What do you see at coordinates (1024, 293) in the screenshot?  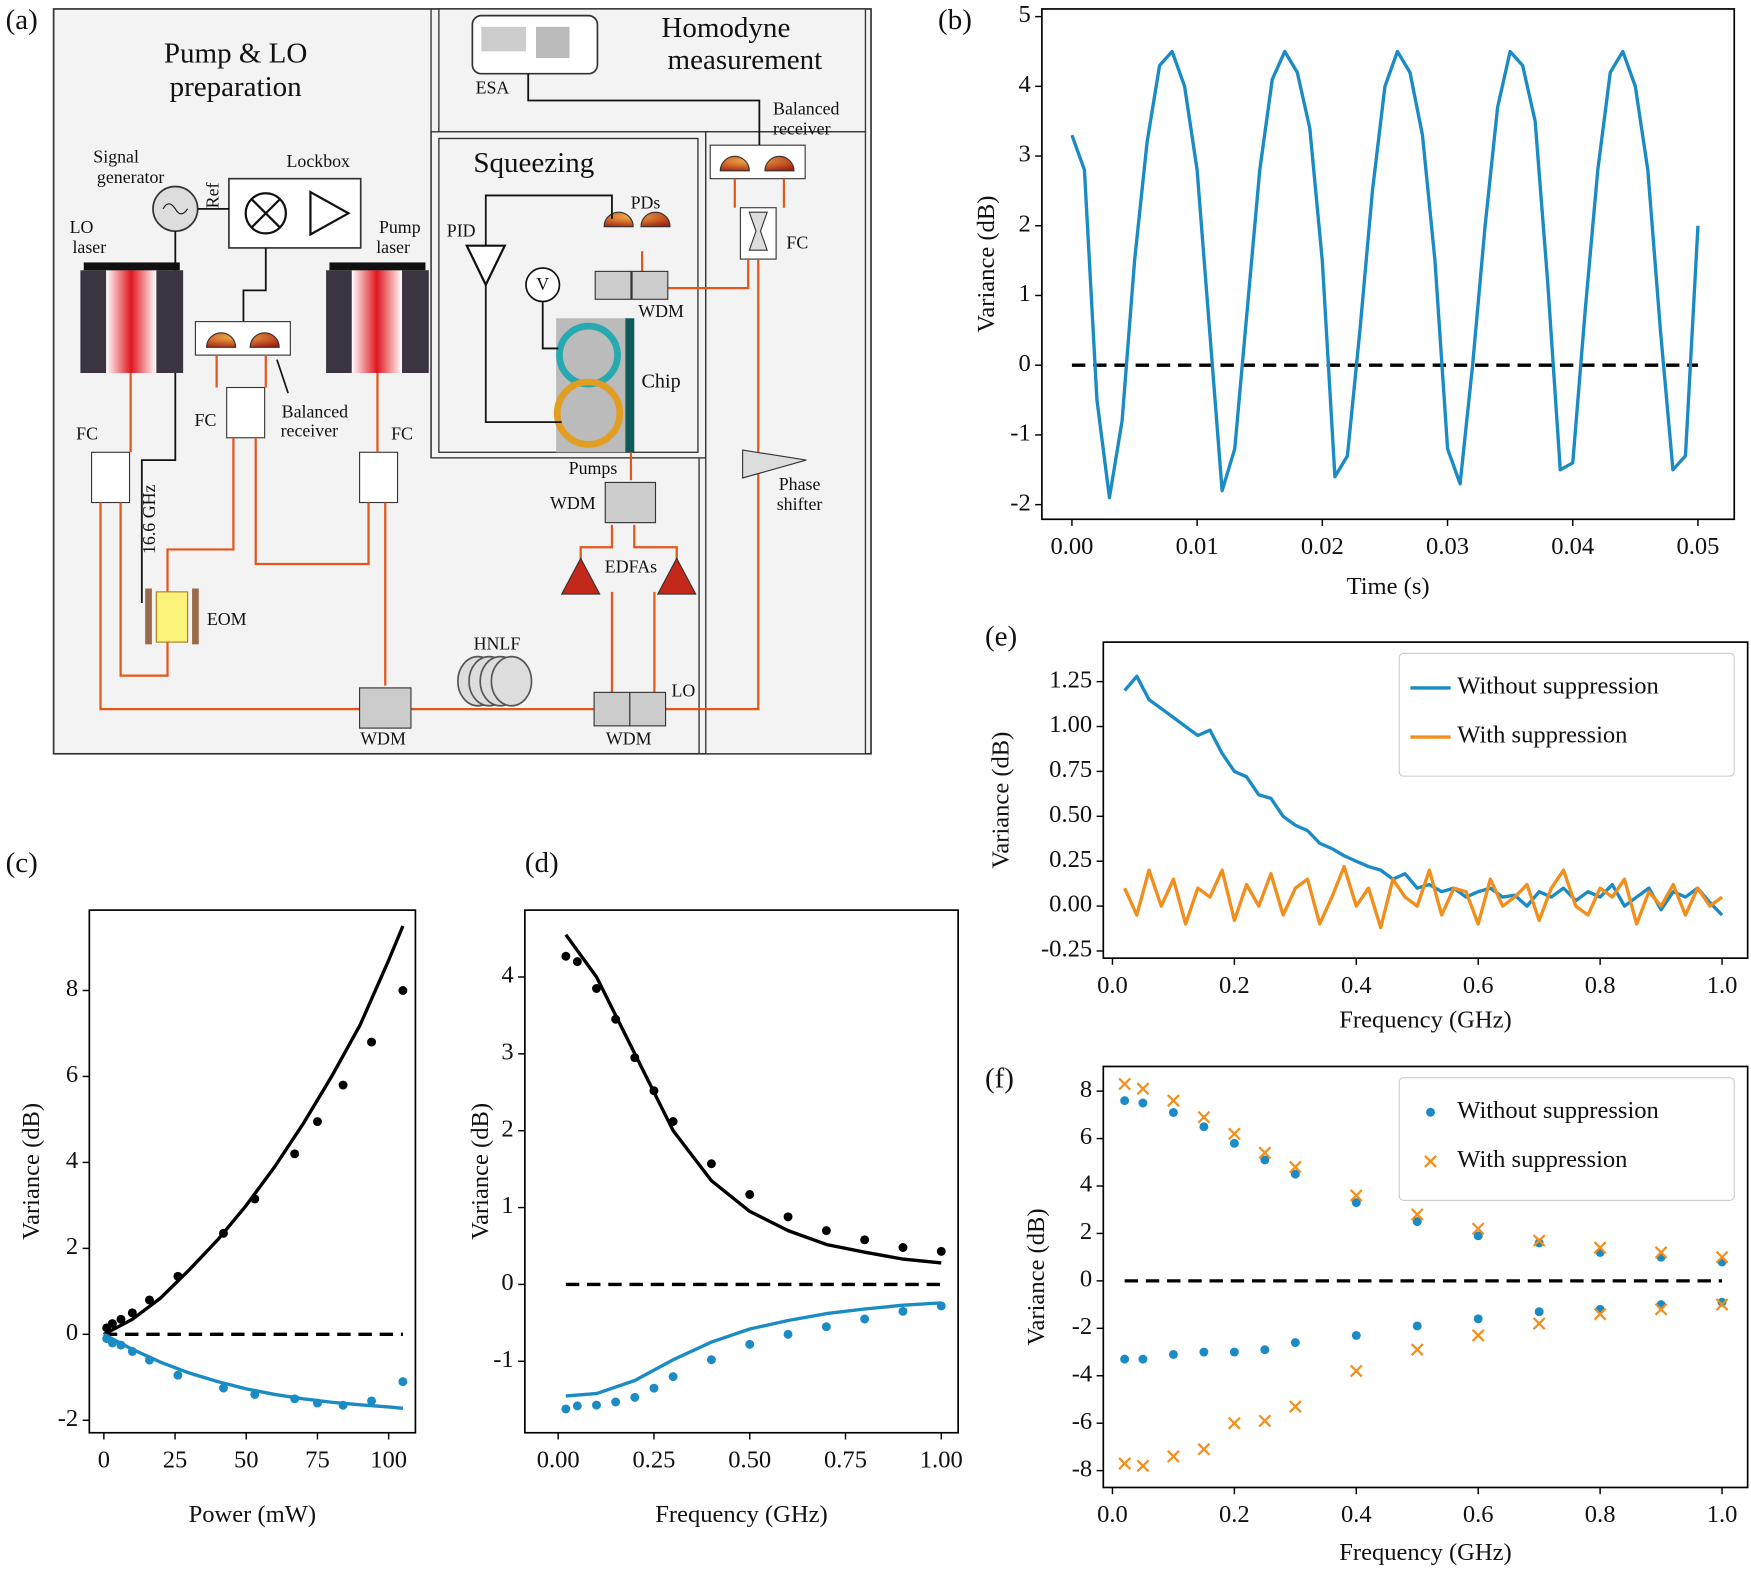 I see `y-tick-label: 1` at bounding box center [1024, 293].